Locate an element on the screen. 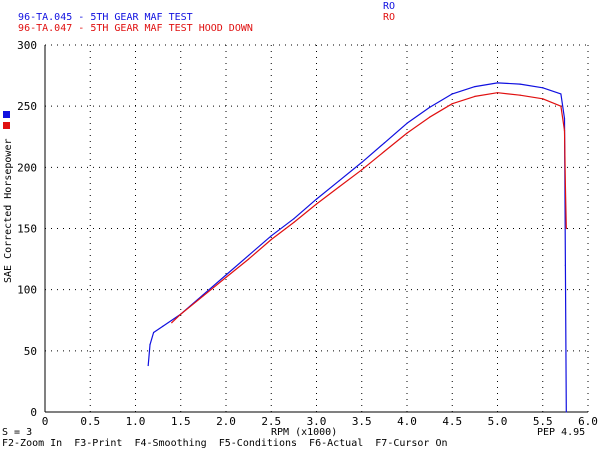 This screenshot has width=600, height=451. legend-tag-1: RO is located at coordinates (389, 6).